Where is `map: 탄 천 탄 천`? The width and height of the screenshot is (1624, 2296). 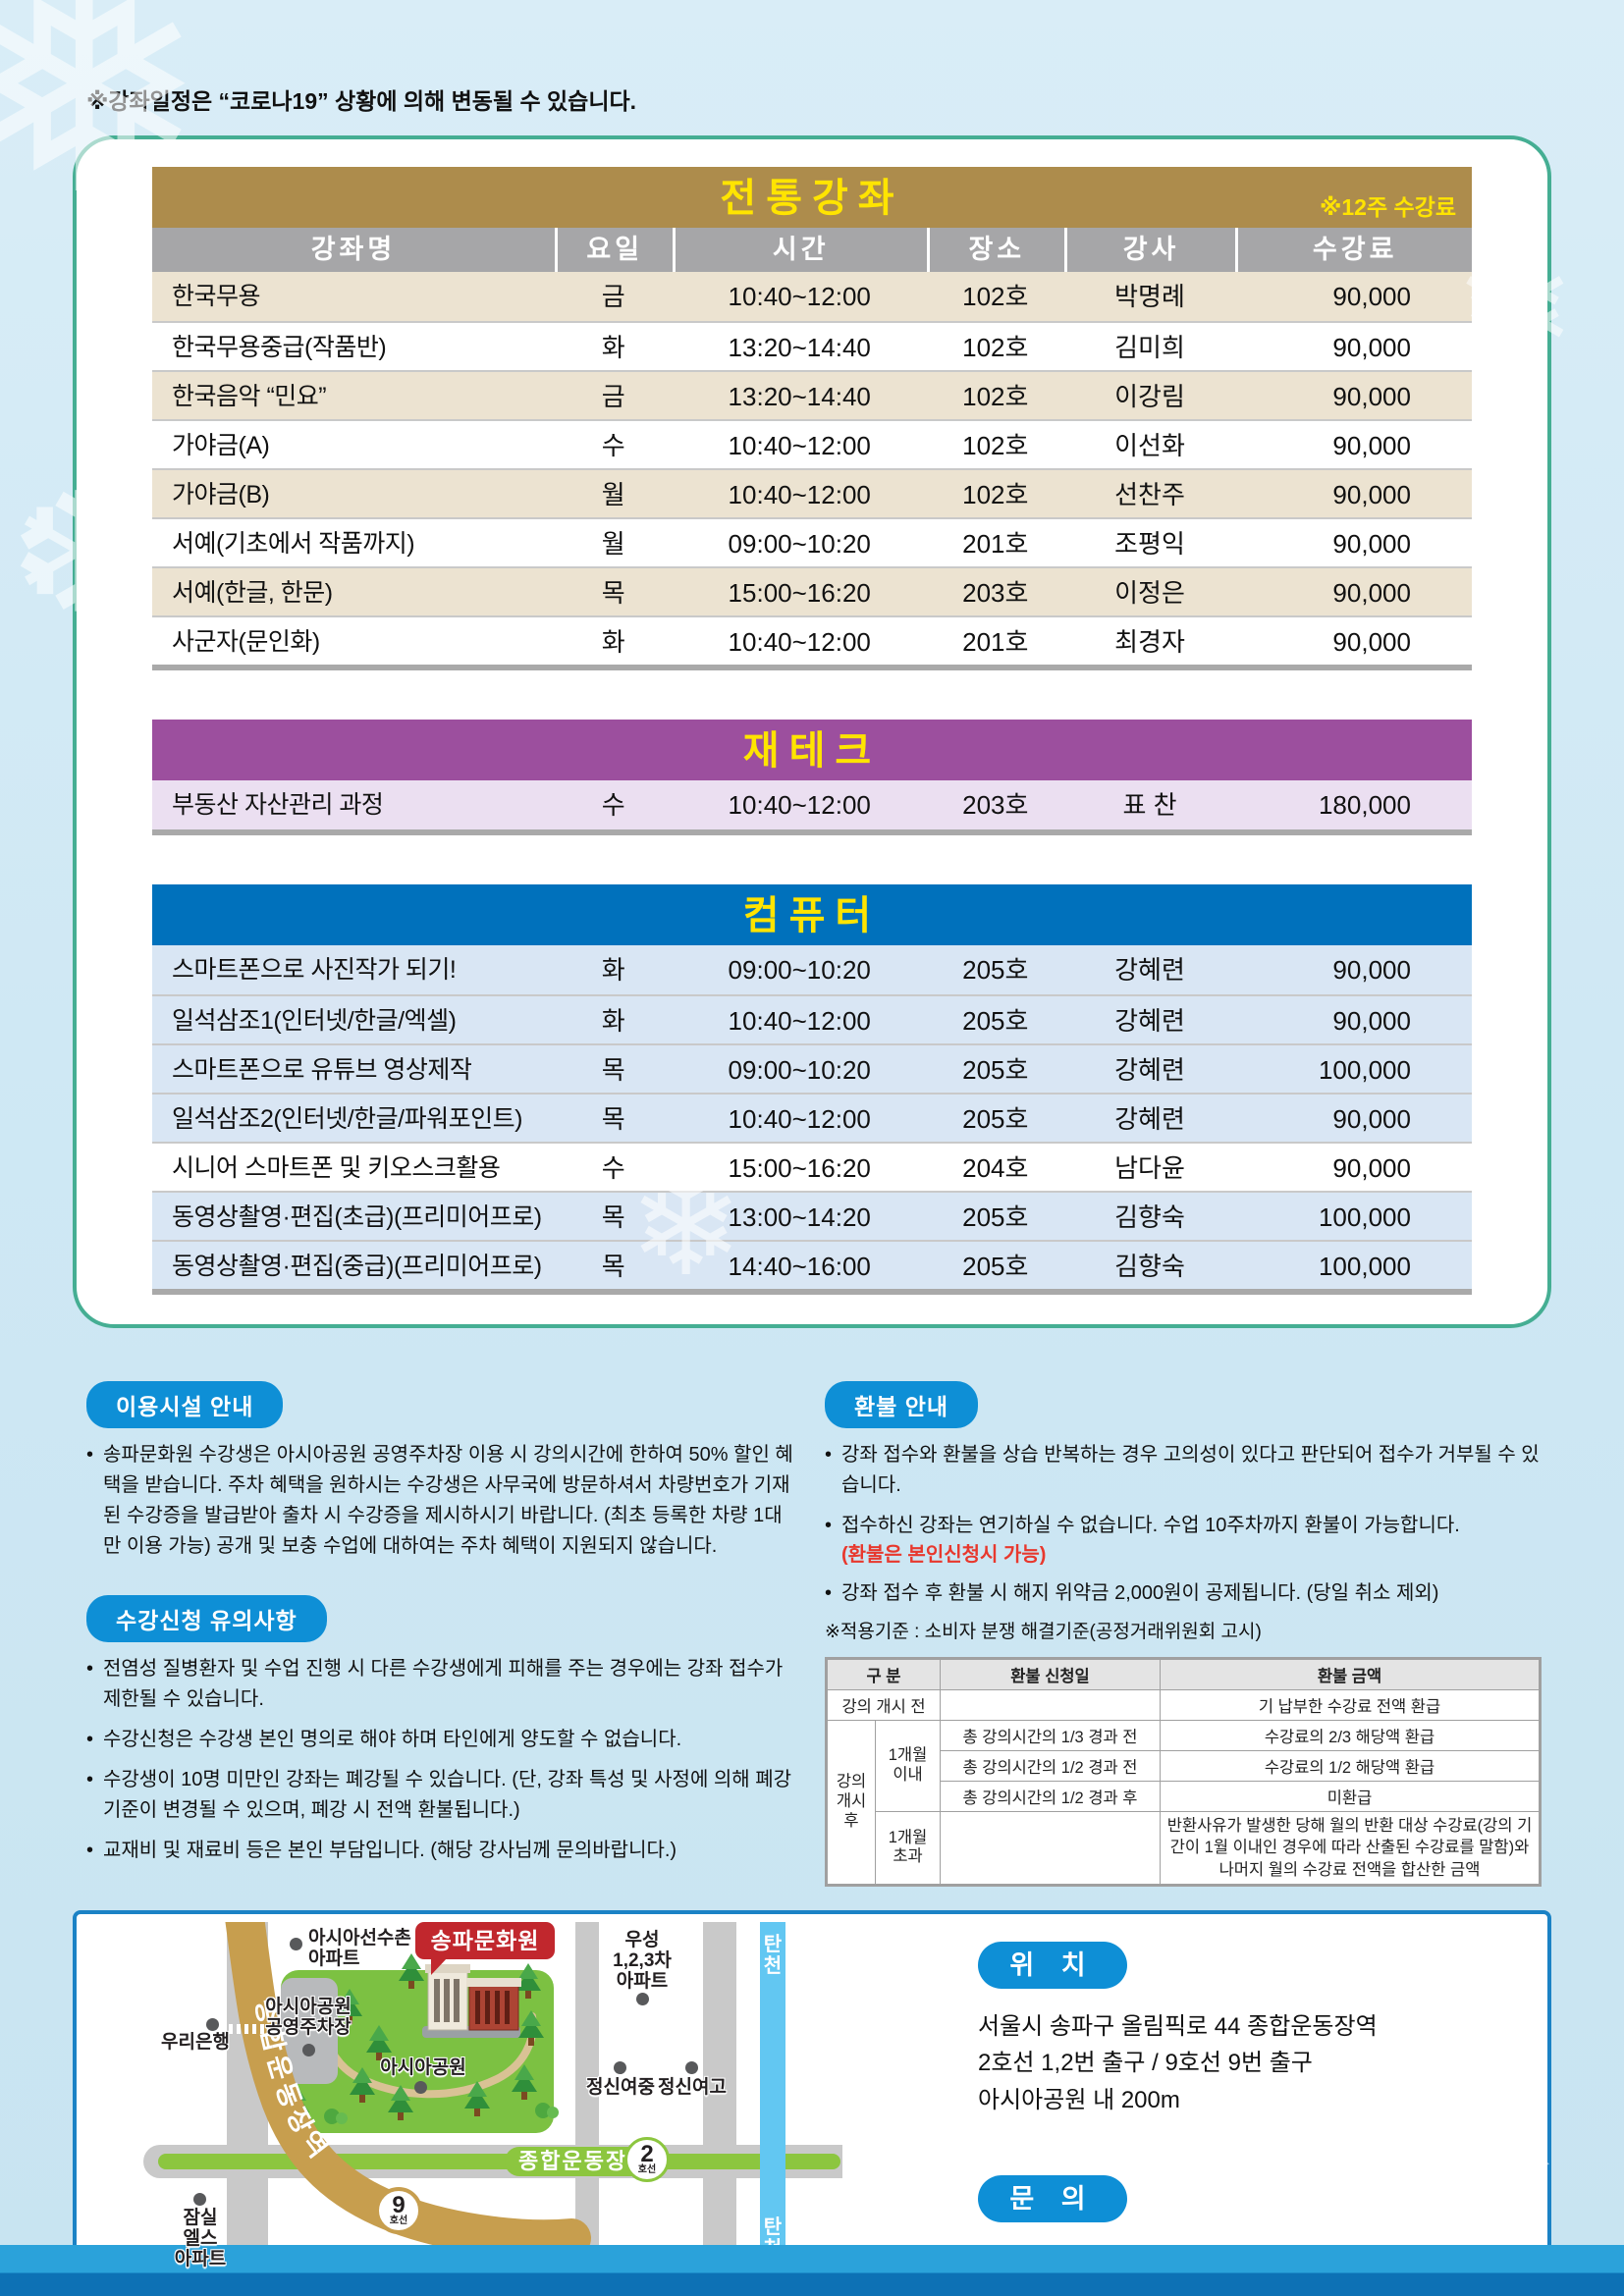
map: 탄 천 탄 천 is located at coordinates (472, 2108).